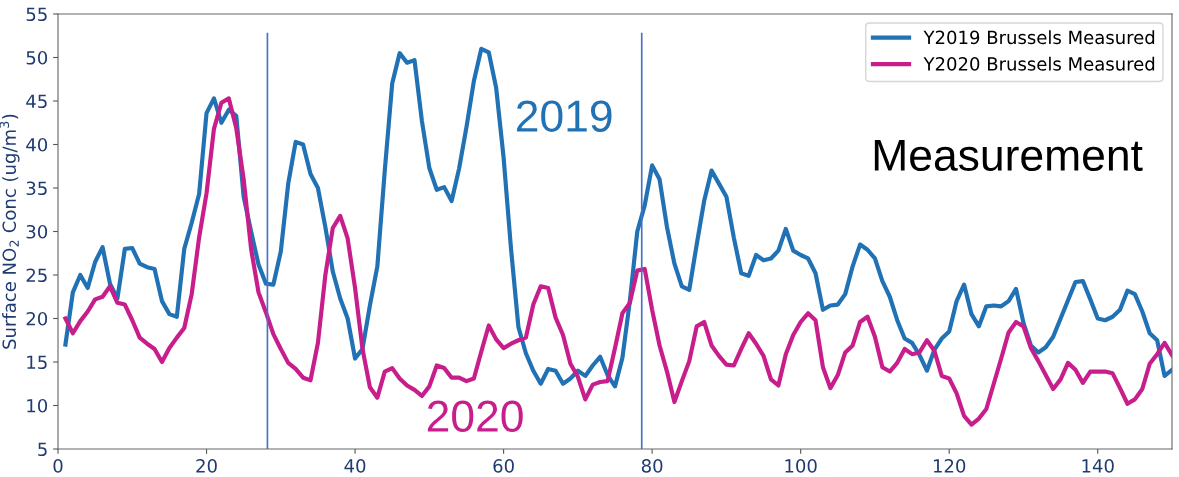 The image size is (1179, 477). Describe the element at coordinates (564, 116) in the screenshot. I see `annotation: 2019` at that location.